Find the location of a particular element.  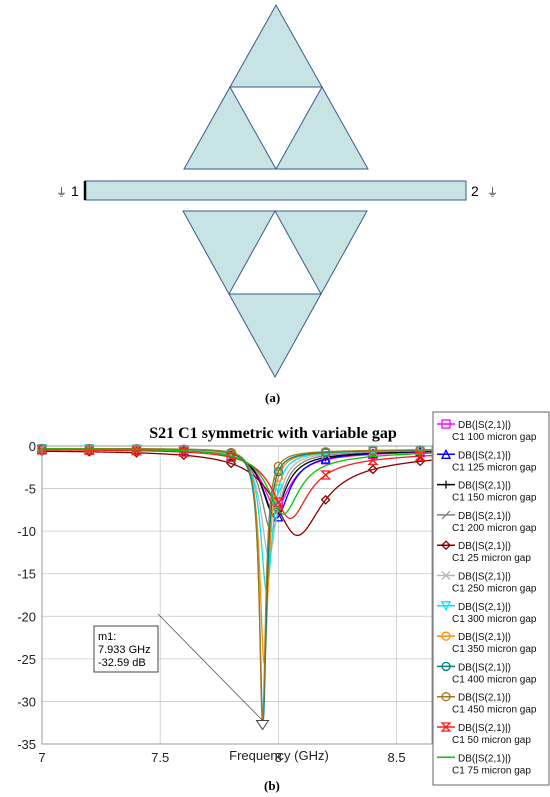

legend-entry: DB(|S(2,1)|)C1 125 micron gap is located at coordinates (487, 460).